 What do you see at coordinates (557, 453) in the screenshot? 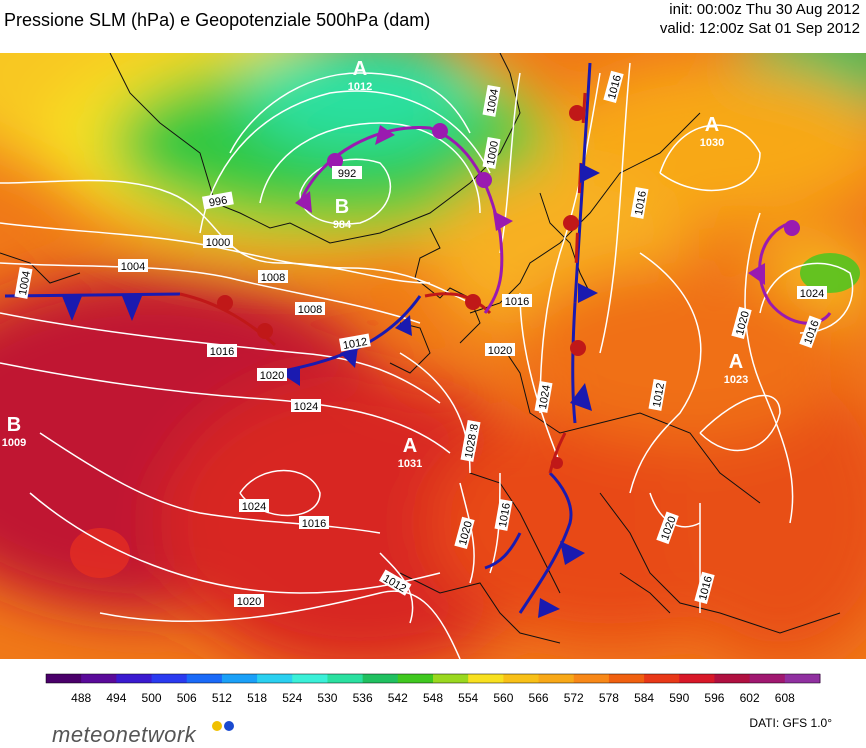
I see `warm-front-italy` at bounding box center [557, 453].